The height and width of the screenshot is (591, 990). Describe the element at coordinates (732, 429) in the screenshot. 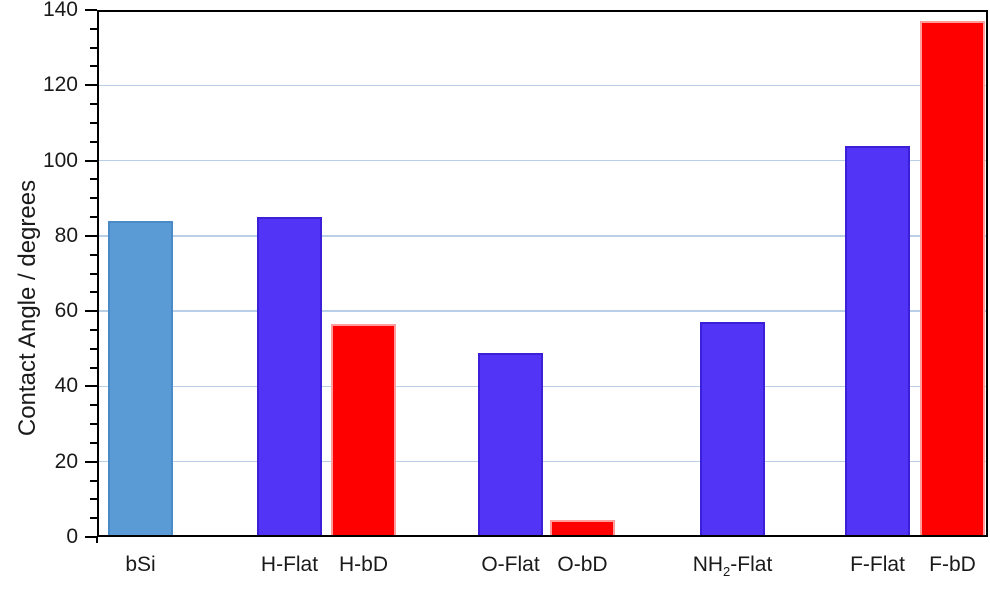

I see `bar-NH2-Flat` at that location.